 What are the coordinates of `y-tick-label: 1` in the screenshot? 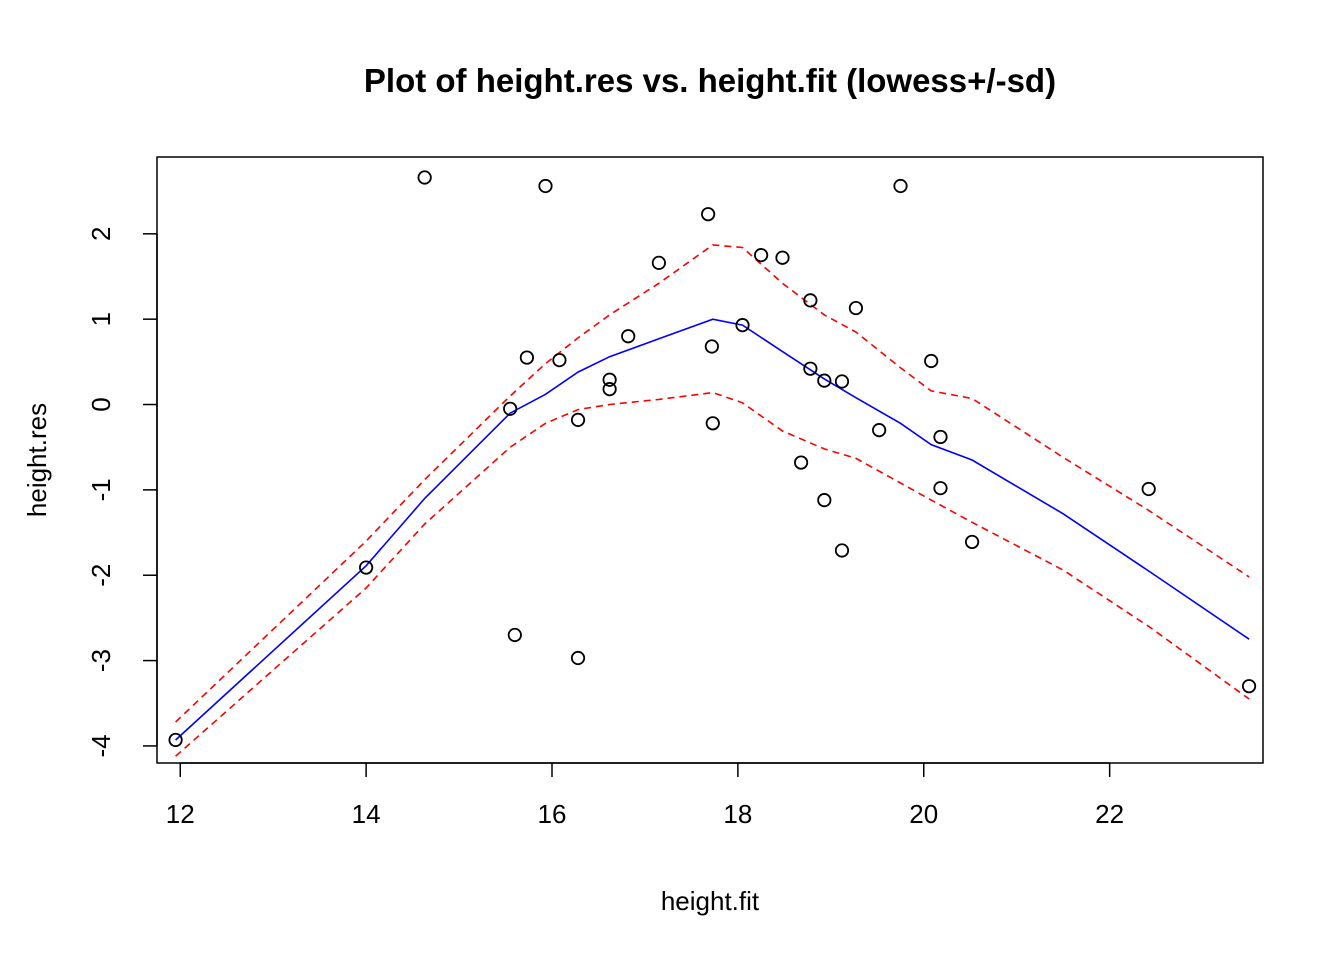 It's located at (101, 319).